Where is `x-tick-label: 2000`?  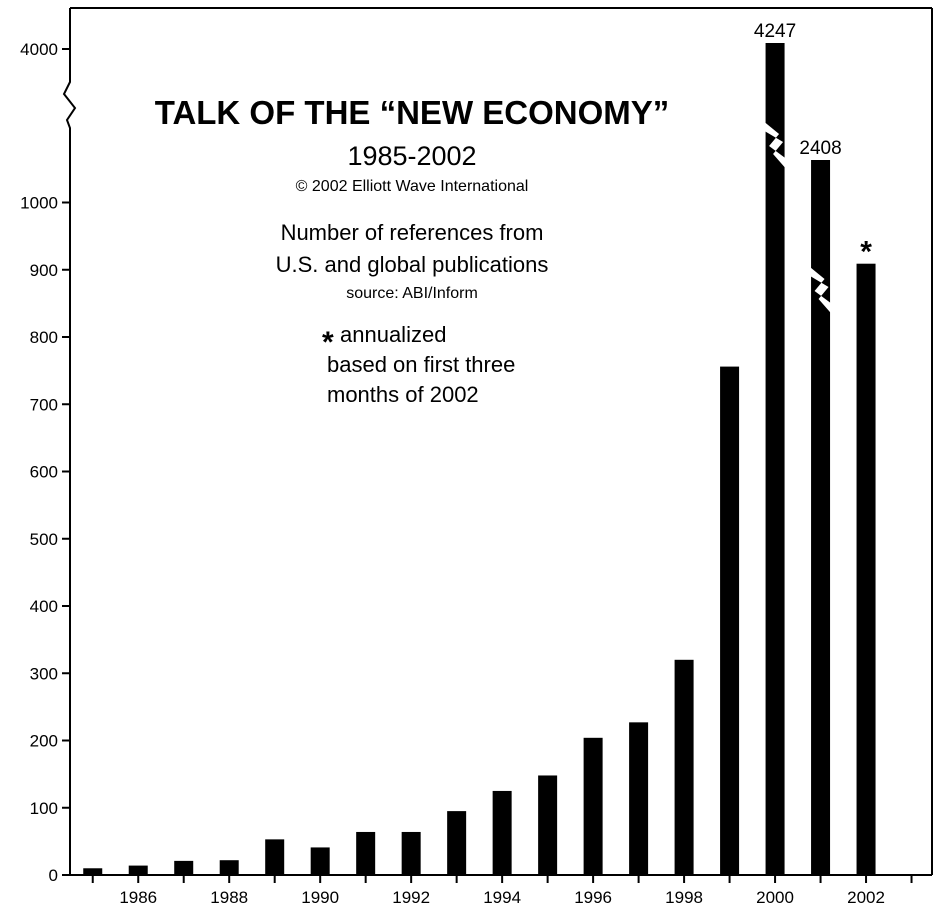
x-tick-label: 2000 is located at coordinates (775, 897).